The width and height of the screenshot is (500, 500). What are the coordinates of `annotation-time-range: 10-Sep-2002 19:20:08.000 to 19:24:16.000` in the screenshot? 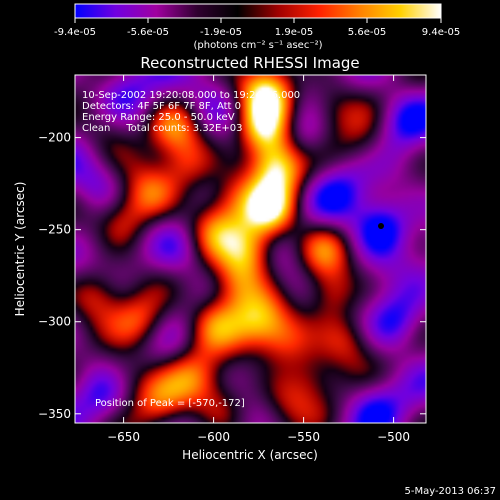 It's located at (191, 95).